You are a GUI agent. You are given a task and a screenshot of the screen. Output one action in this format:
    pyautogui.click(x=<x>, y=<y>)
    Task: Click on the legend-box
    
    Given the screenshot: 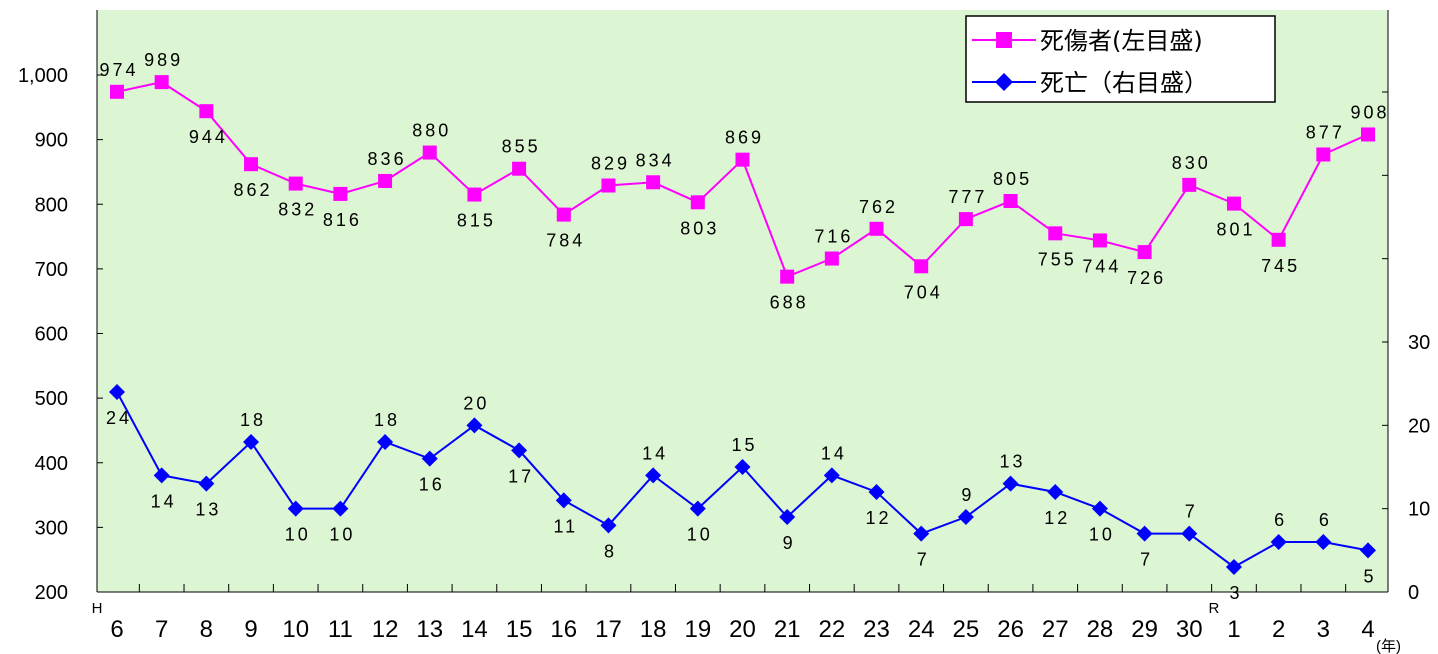 What is the action you would take?
    pyautogui.click(x=1120, y=59)
    